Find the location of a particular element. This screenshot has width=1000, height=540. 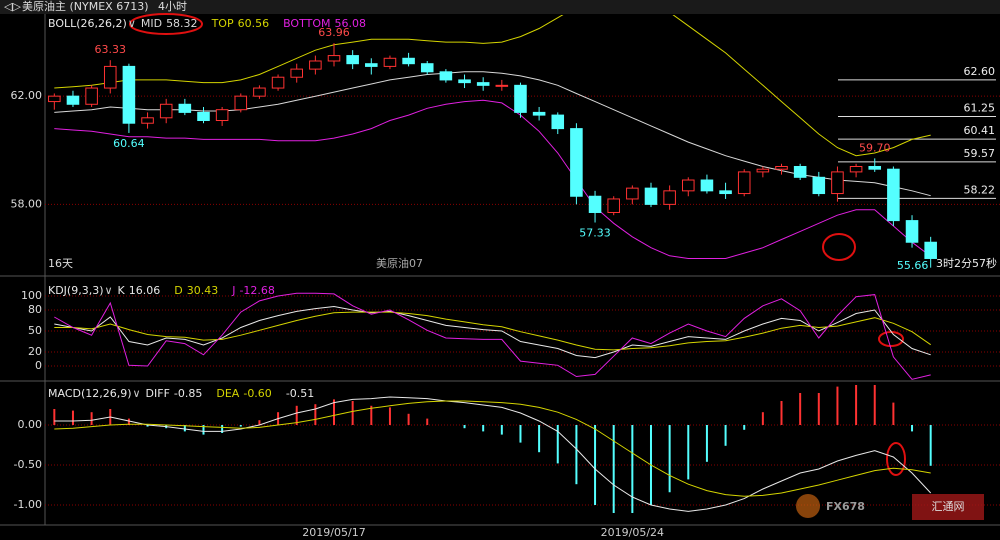

legend-value: 30.43 is located at coordinates (203, 290).